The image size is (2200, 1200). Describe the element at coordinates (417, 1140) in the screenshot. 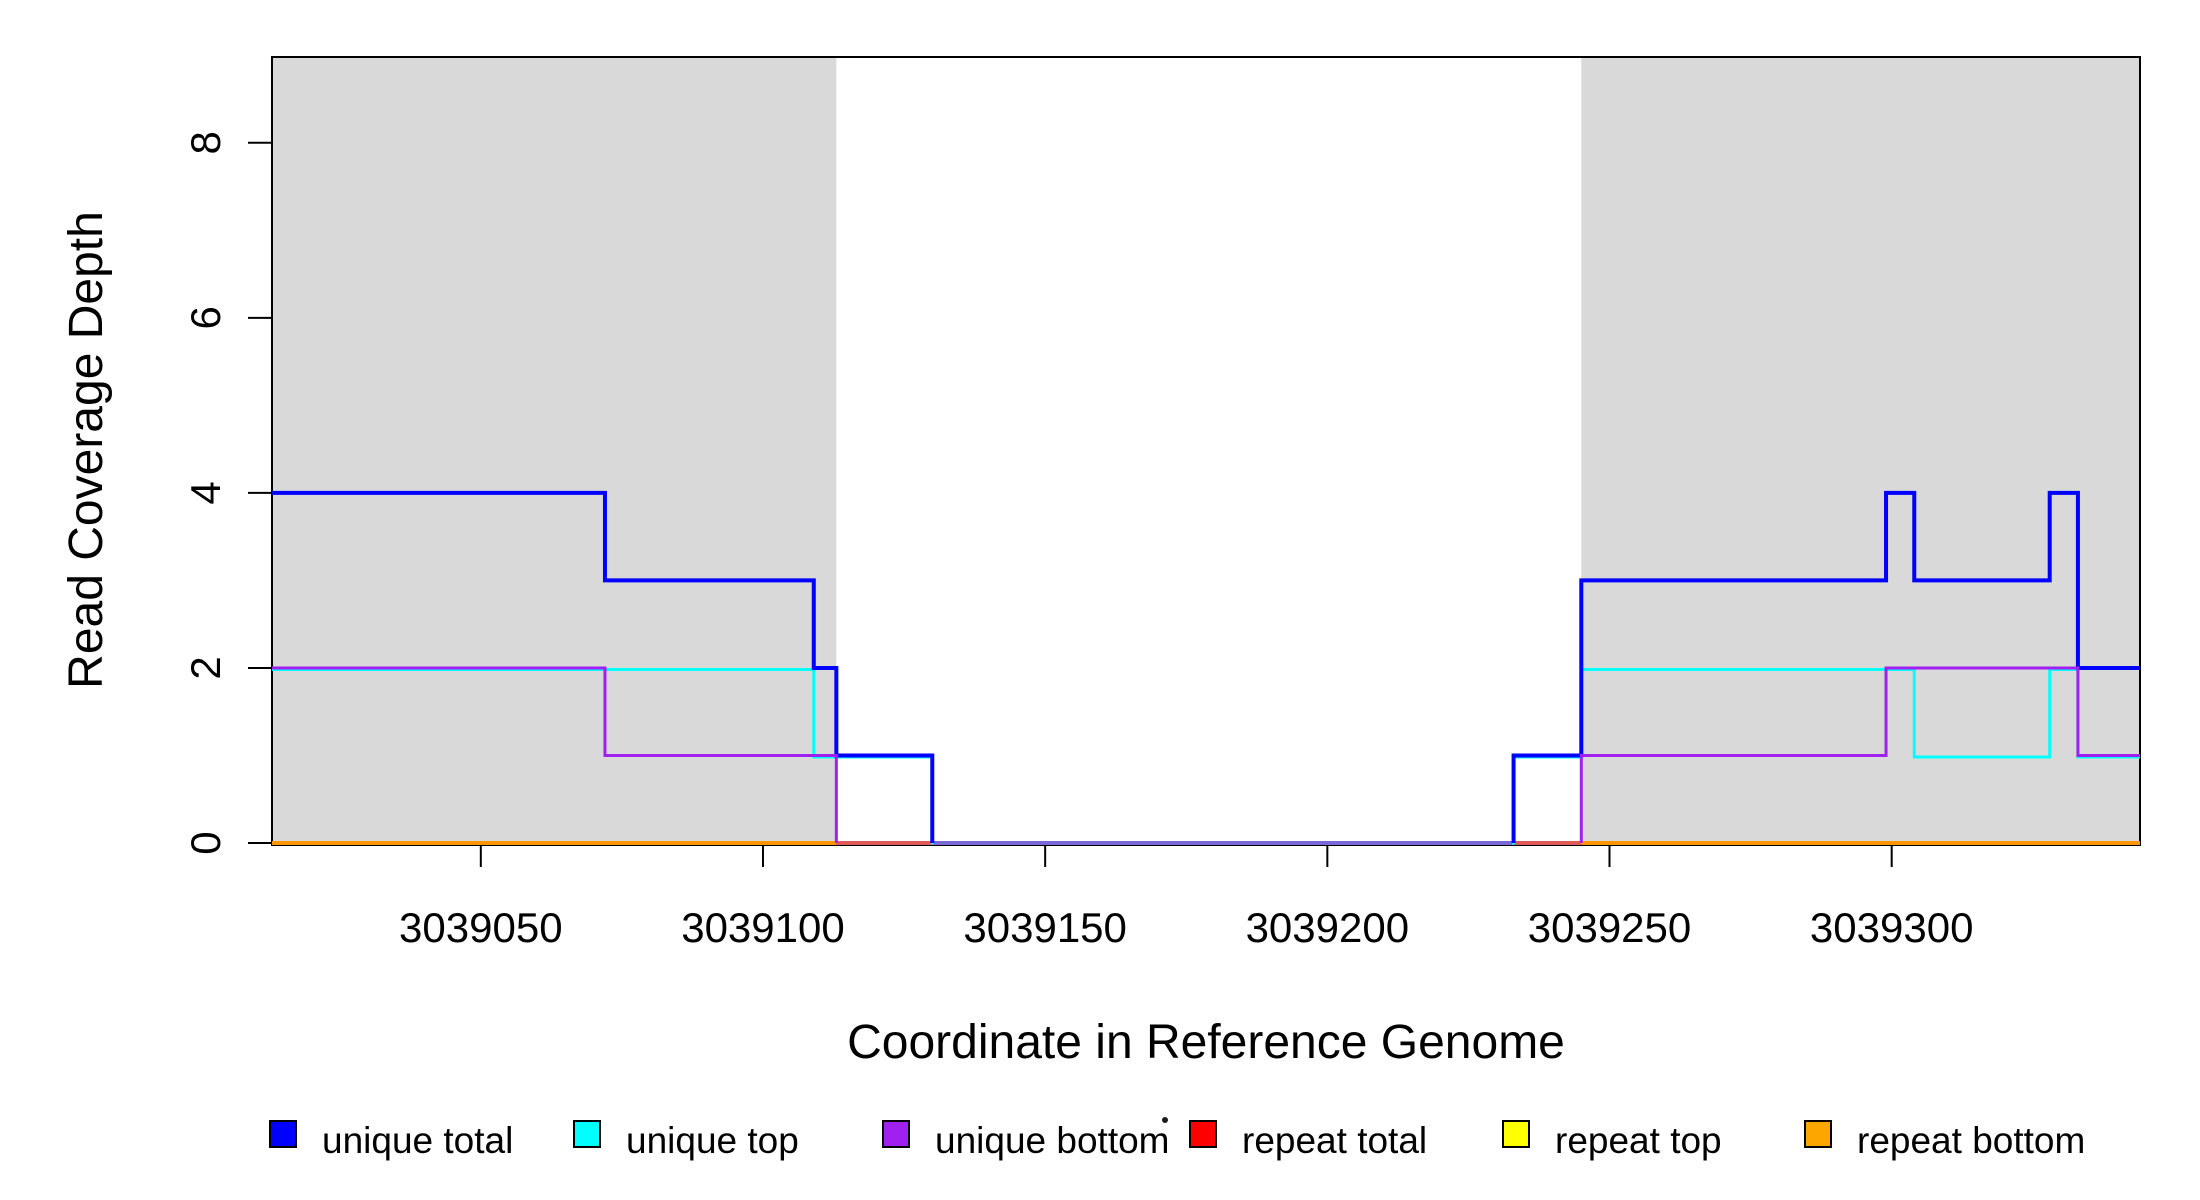

I see `legend-label-unique-total: unique total` at that location.